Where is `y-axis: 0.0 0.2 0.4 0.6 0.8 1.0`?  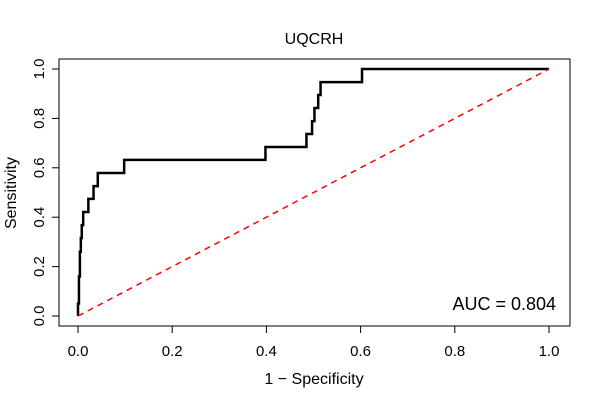 y-axis: 0.0 0.2 0.4 0.6 0.8 1.0 is located at coordinates (45, 193).